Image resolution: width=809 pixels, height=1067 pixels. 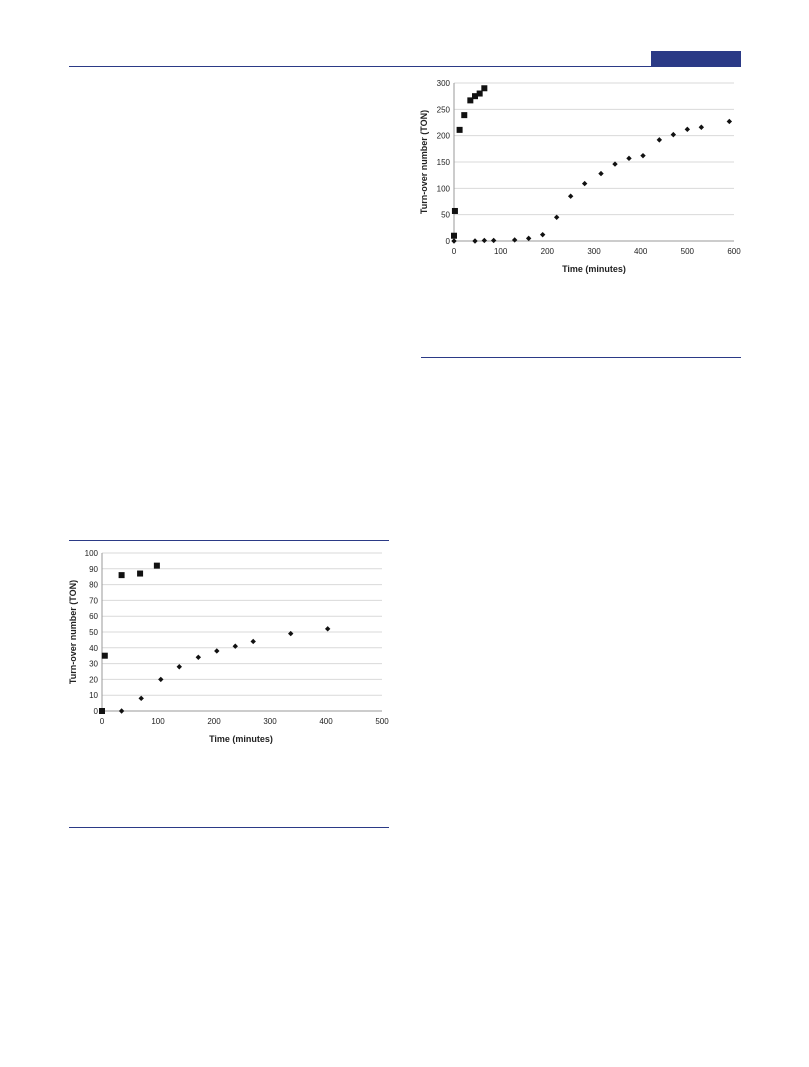 I want to click on x-tick-labels: 0 100 200 300 400 500 600, so click(x=596, y=251).